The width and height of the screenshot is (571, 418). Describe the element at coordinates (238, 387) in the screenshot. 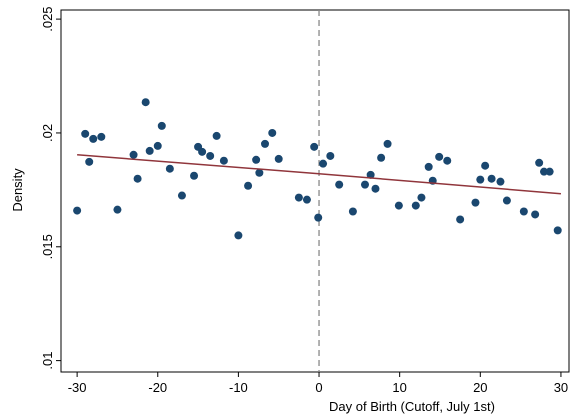

I see `x-tick-label: -10` at that location.